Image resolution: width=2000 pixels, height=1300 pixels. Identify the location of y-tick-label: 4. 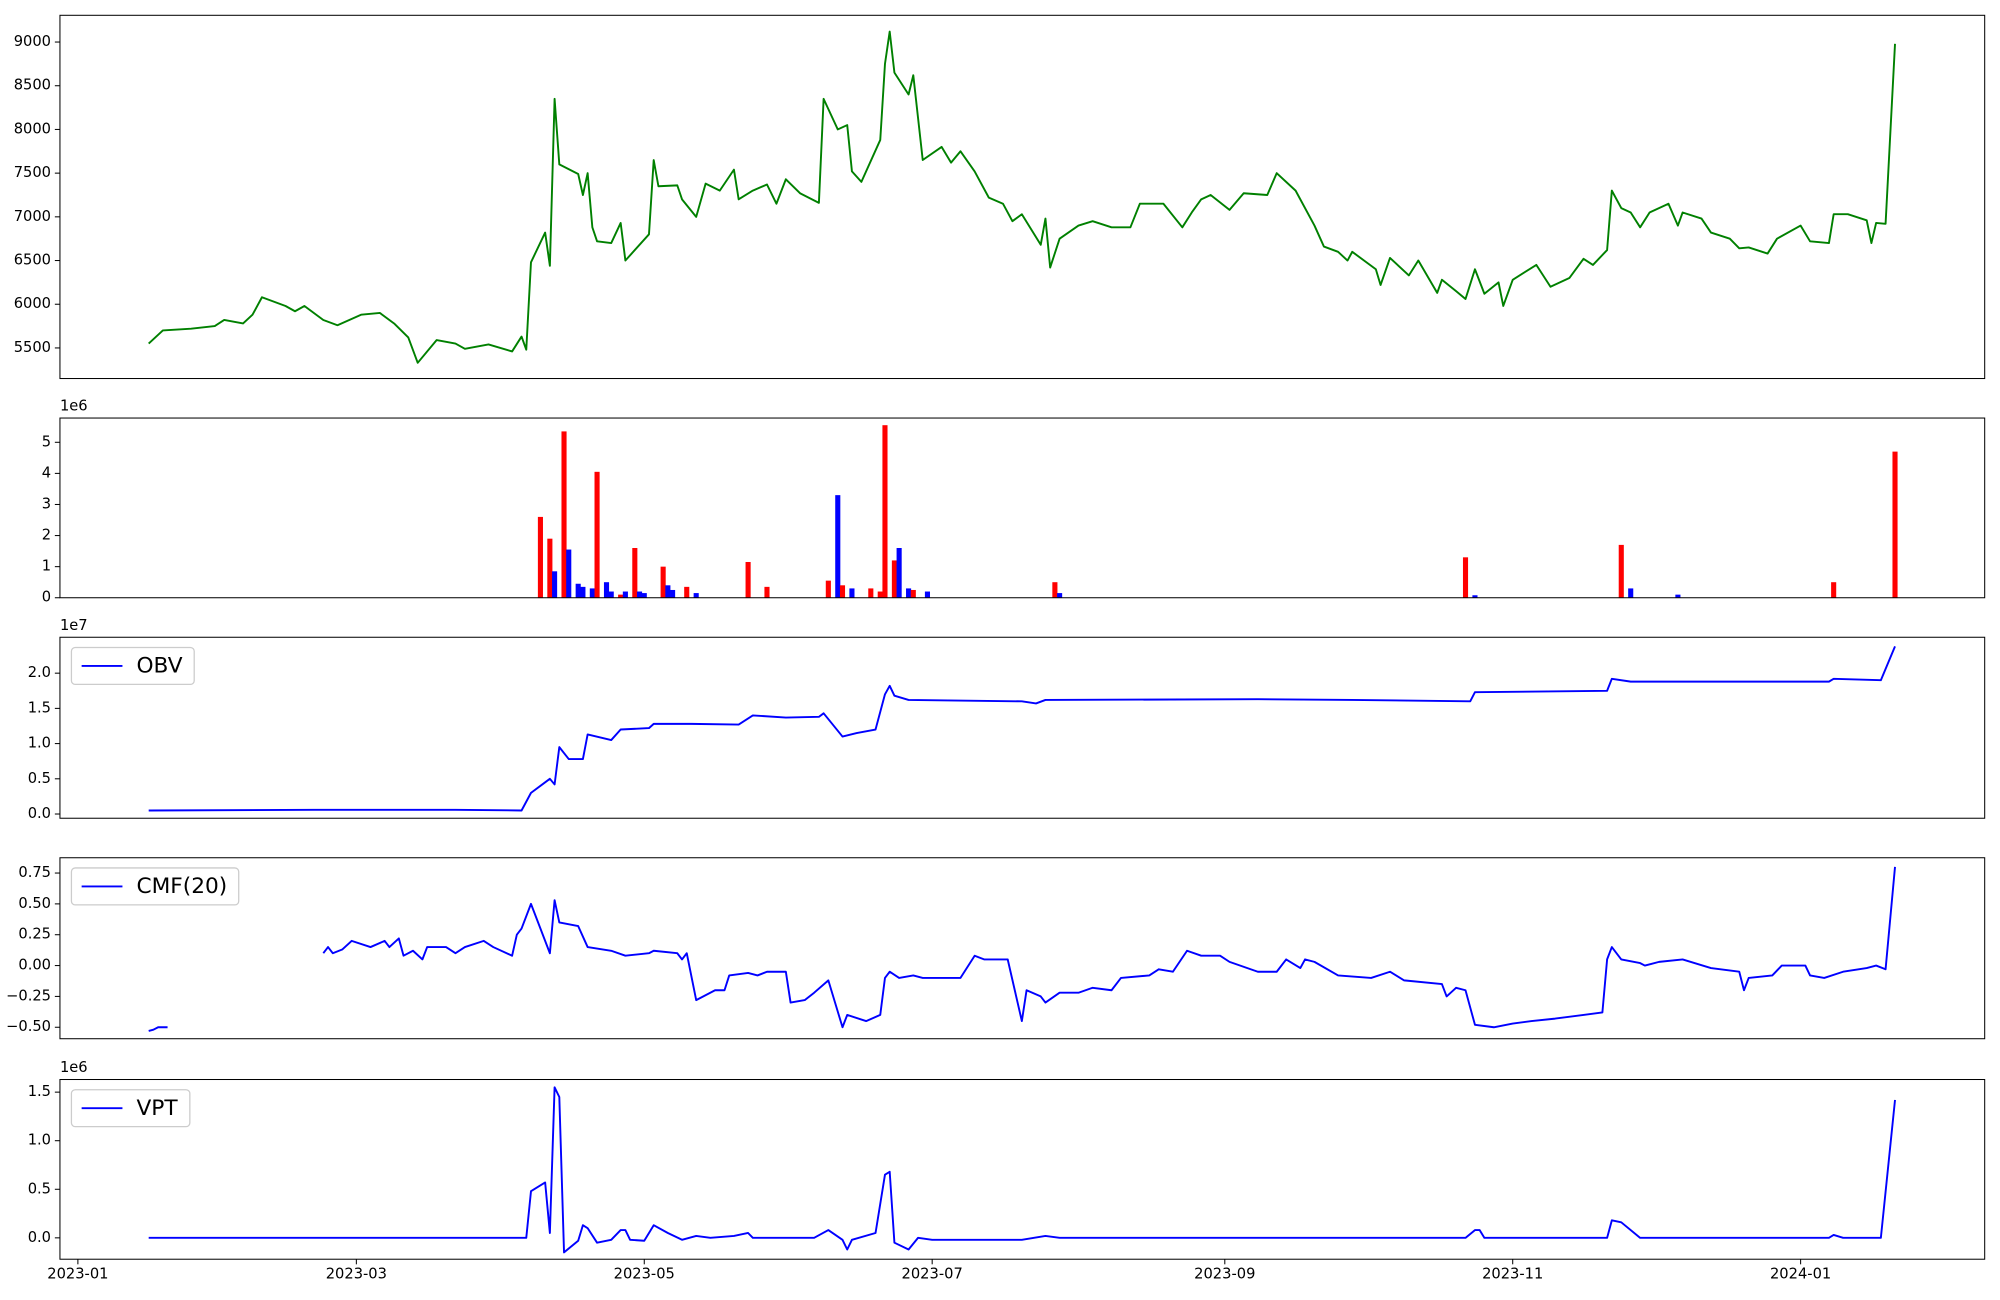
(46, 472).